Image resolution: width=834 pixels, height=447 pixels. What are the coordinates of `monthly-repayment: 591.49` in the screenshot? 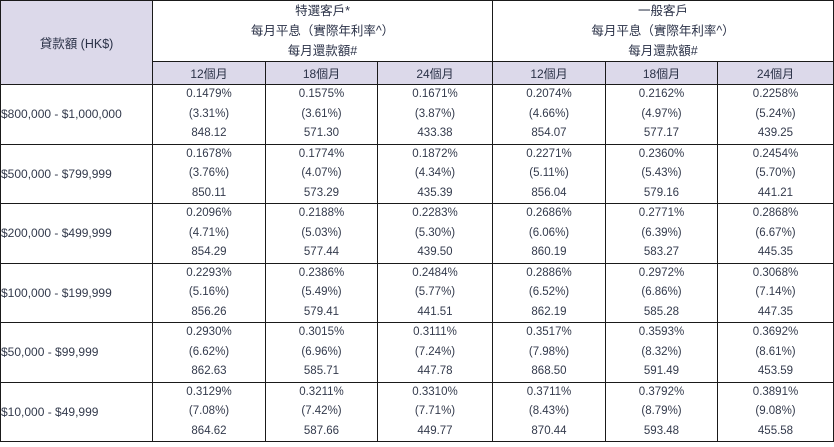 It's located at (661, 371).